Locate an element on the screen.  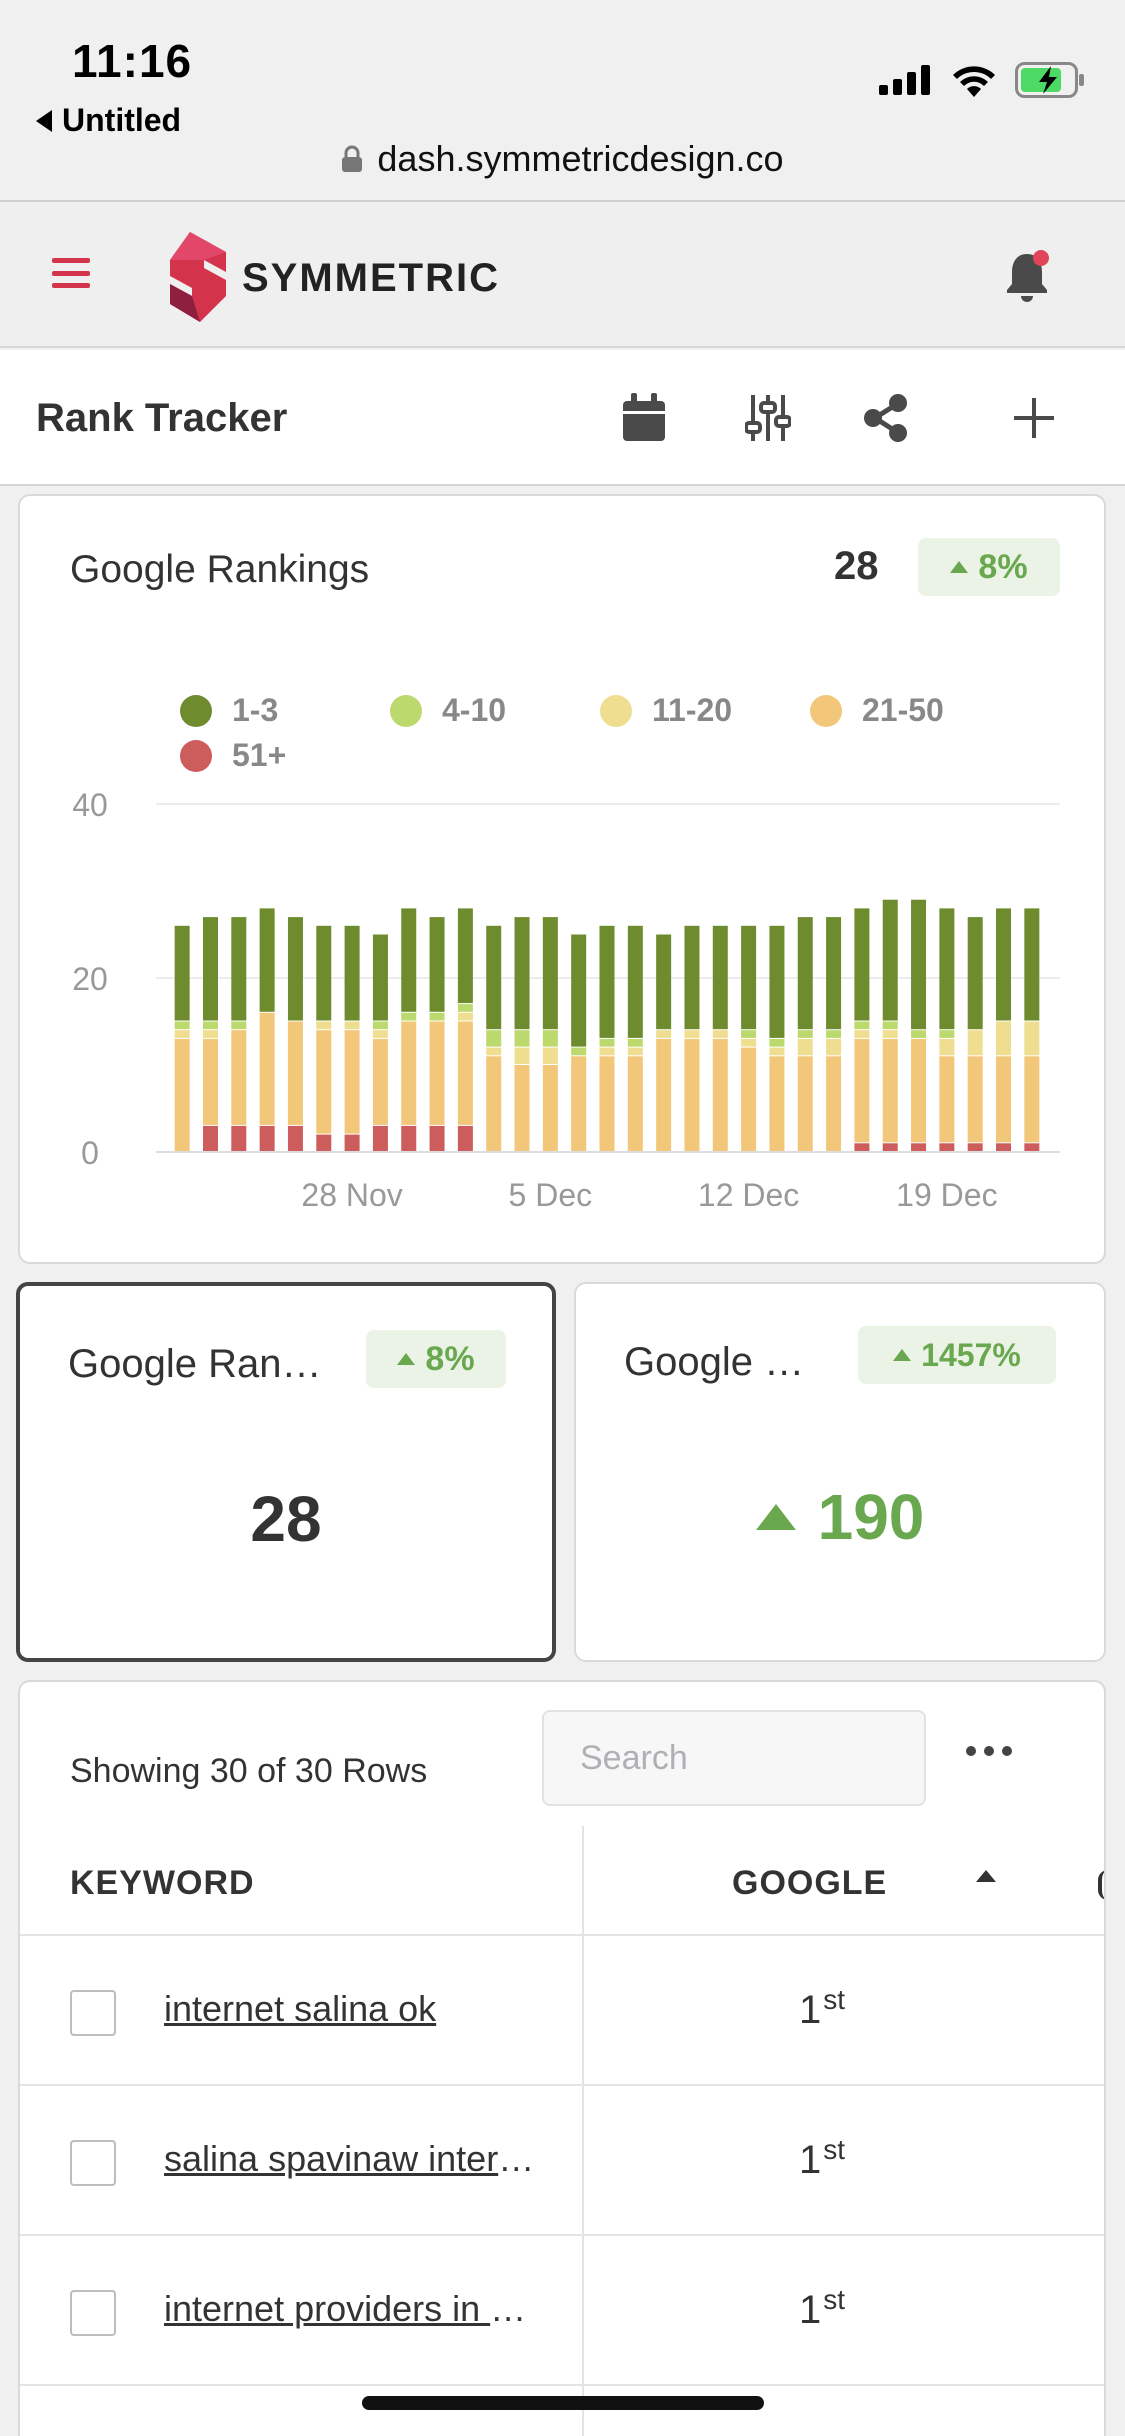
table-row: internet salina ok 1st is located at coordinates (562, 2012).